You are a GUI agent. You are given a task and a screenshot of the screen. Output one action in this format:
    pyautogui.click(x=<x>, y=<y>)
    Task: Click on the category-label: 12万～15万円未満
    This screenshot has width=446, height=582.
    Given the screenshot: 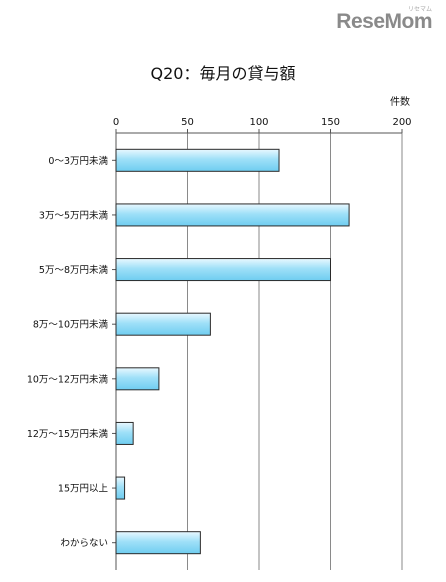 What is the action you would take?
    pyautogui.click(x=68, y=434)
    